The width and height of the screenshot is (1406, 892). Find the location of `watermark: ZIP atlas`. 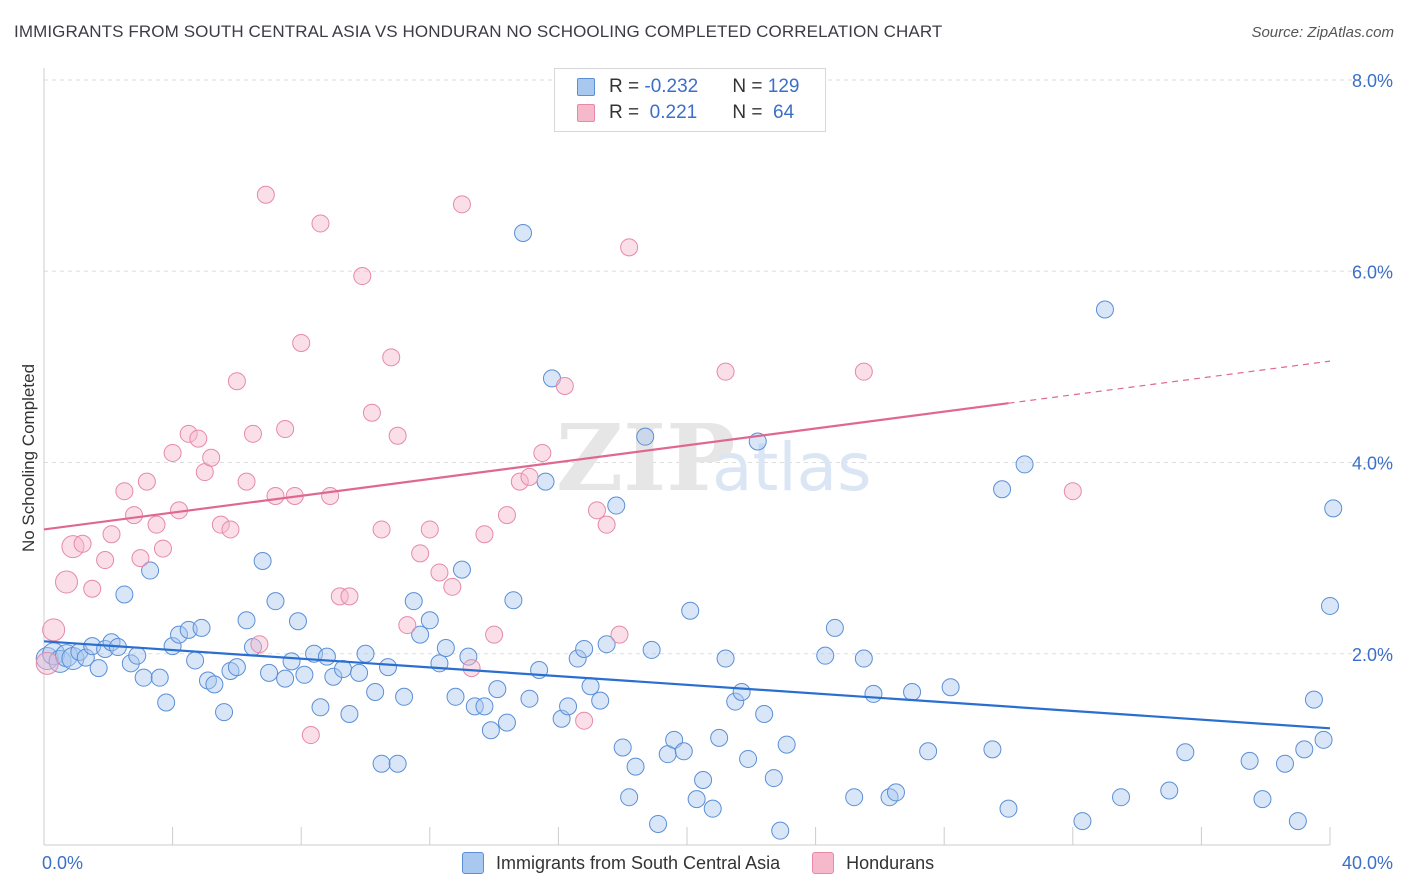

watermark: ZIP atlas is located at coordinates (714, 458).